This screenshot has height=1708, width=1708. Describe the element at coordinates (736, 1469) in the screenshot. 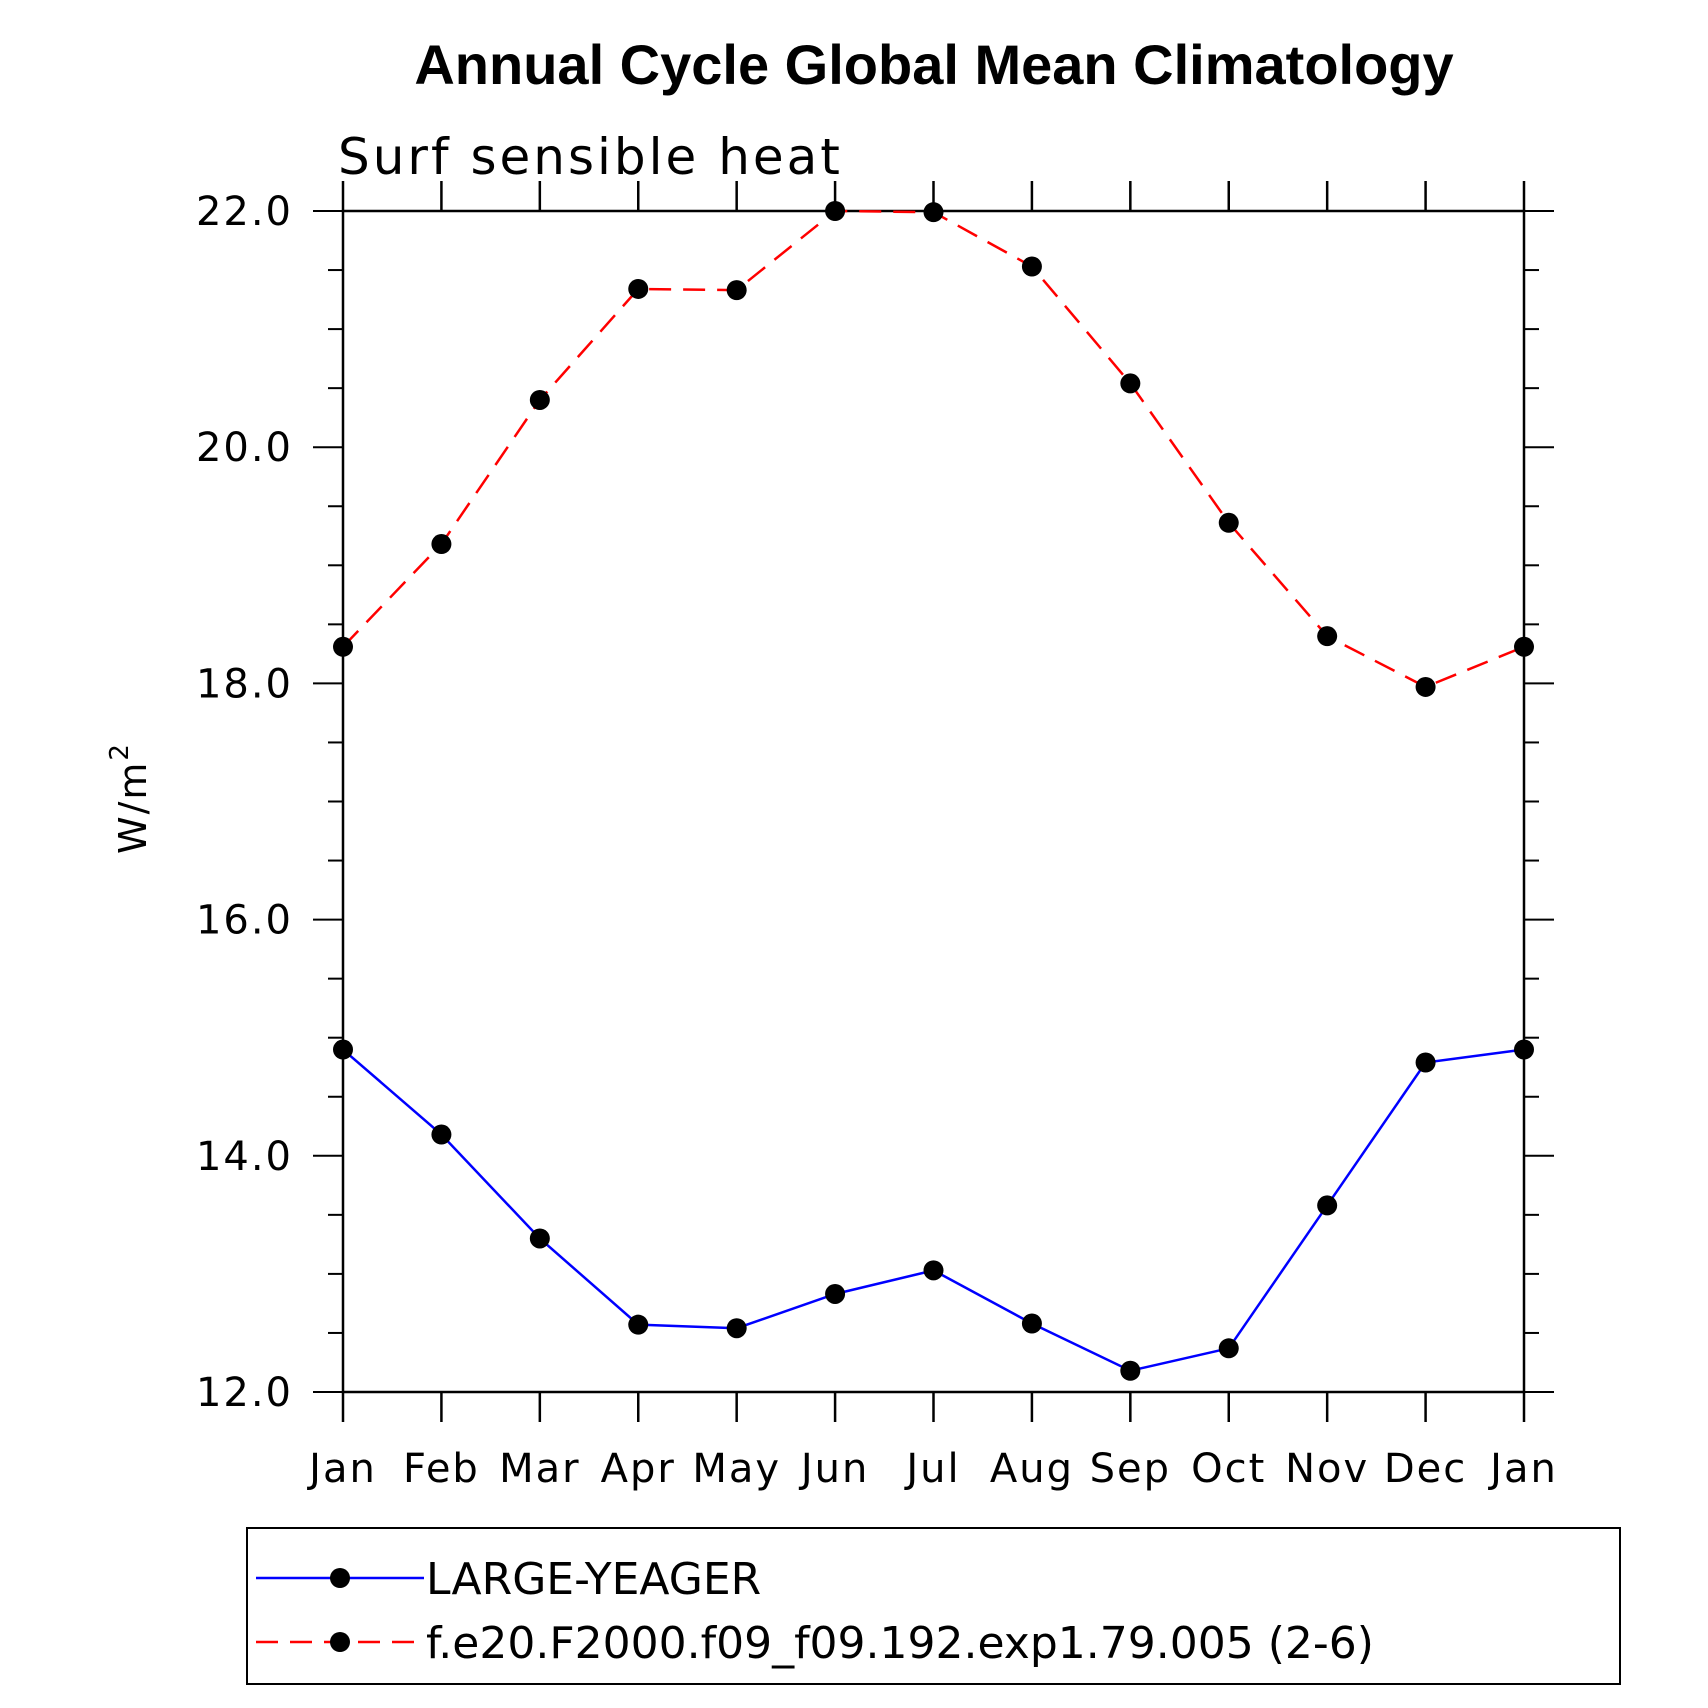

I see `x-tick-label: May` at that location.